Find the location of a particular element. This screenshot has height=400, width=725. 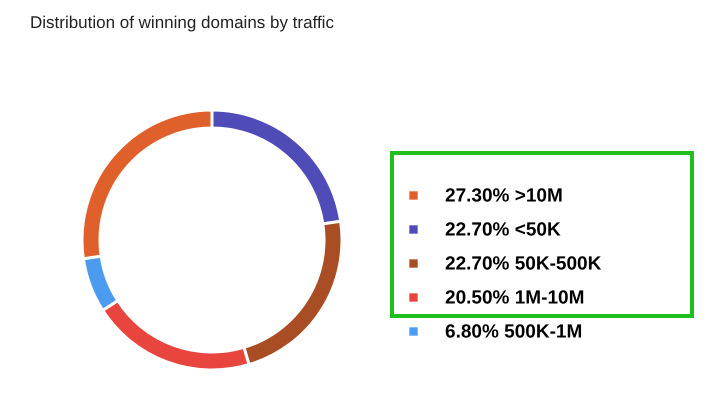

legend-label: 22.70% <50K is located at coordinates (503, 230).